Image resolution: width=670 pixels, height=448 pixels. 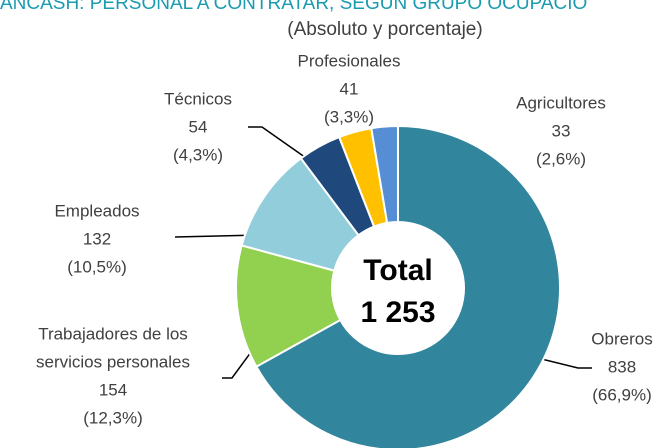 I want to click on slice-label: Técnicos, so click(x=198, y=98).